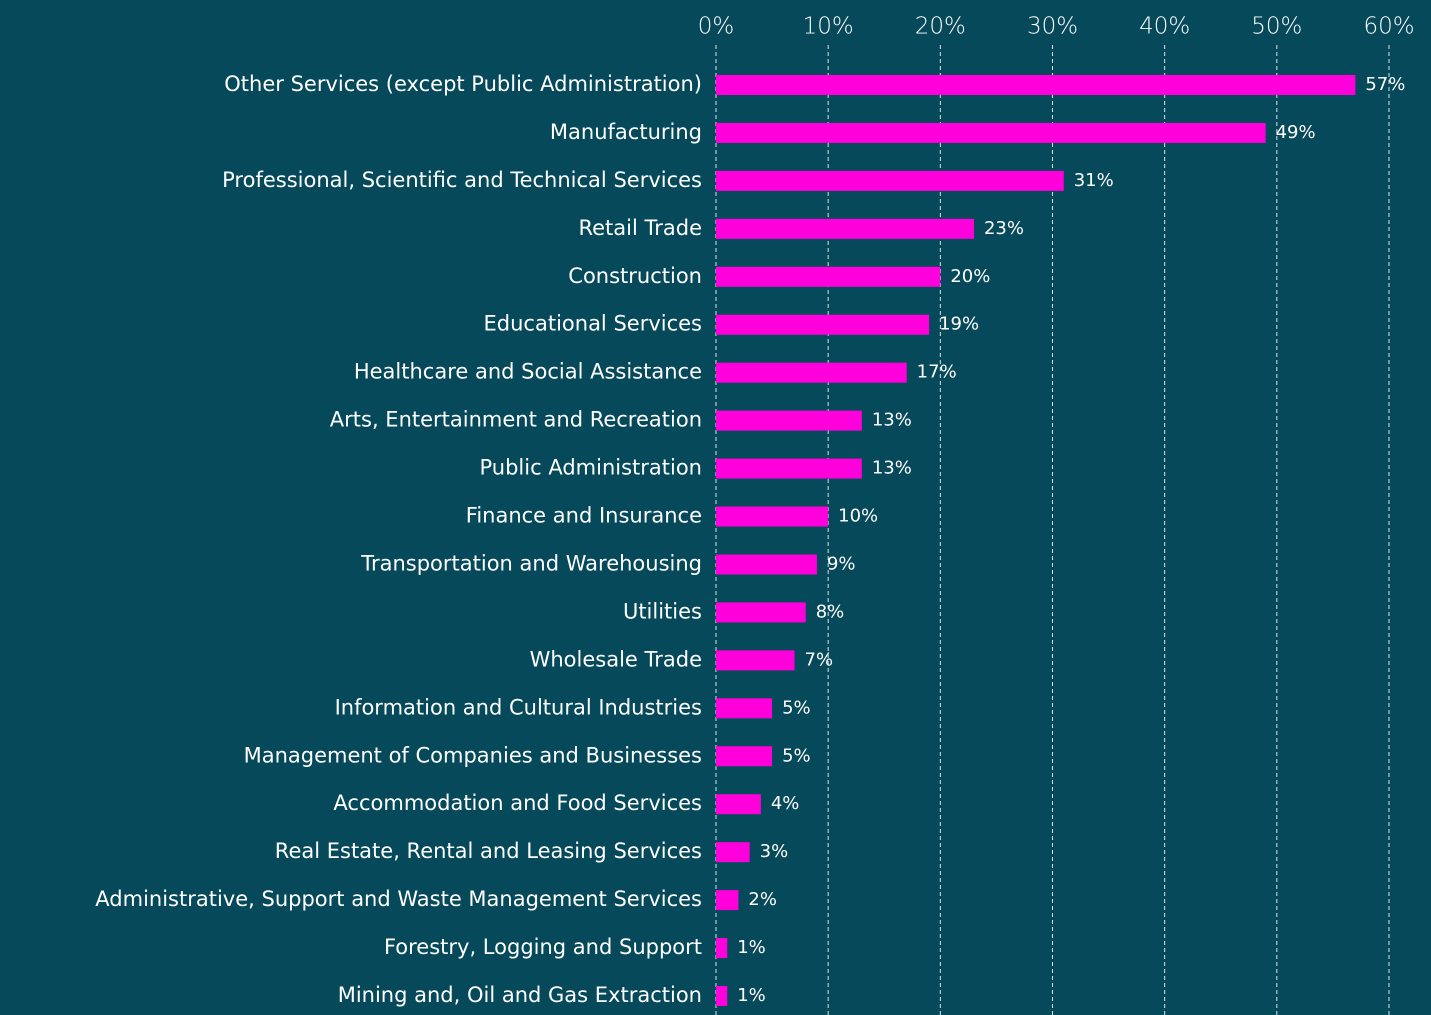  Describe the element at coordinates (1388, 27) in the screenshot. I see `x-tick-label: 60%` at that location.